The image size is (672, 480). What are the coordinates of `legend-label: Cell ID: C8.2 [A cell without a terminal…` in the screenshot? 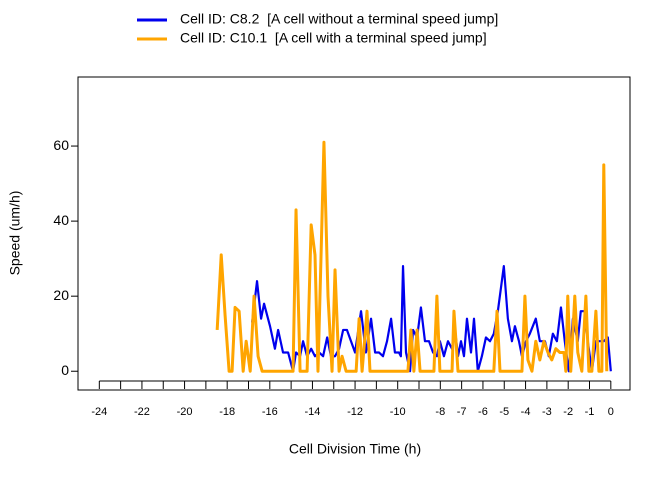 It's located at (339, 19).